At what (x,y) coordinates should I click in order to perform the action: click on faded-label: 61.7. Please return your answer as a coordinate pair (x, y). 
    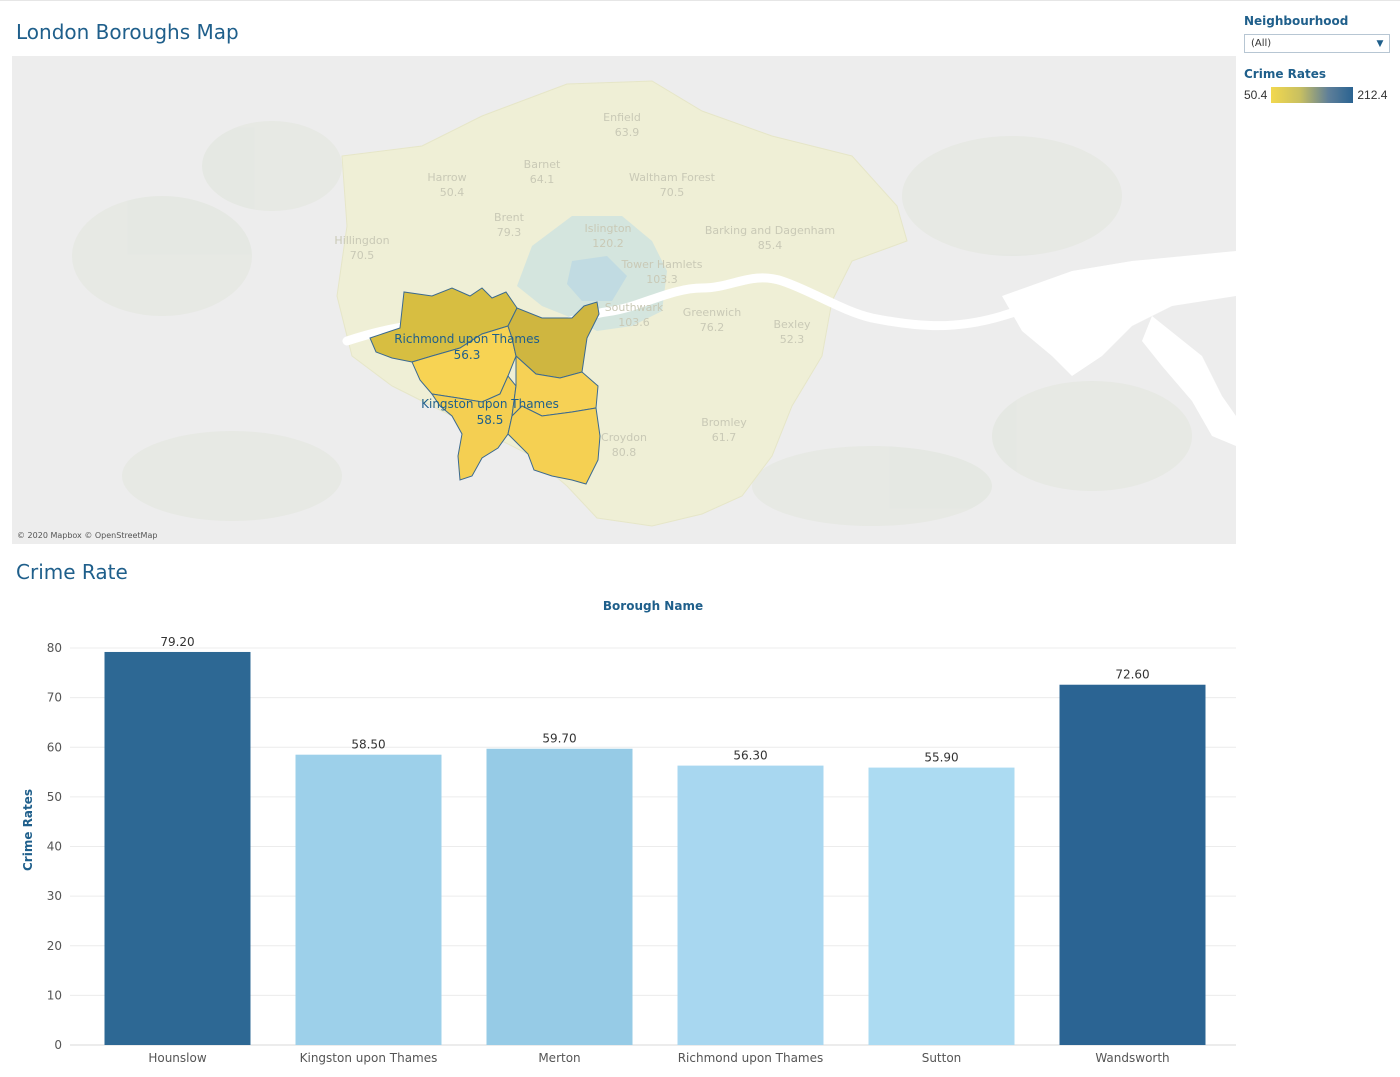
    Looking at the image, I should click on (724, 437).